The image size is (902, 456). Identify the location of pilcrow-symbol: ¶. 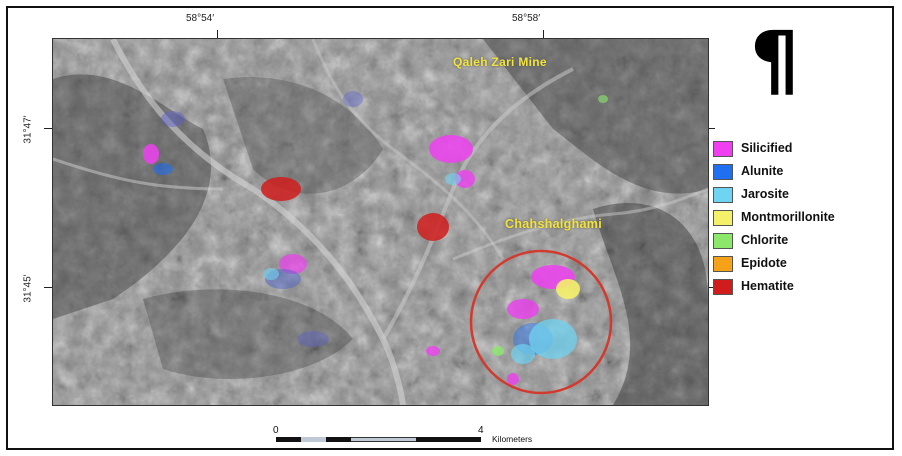
(775, 61).